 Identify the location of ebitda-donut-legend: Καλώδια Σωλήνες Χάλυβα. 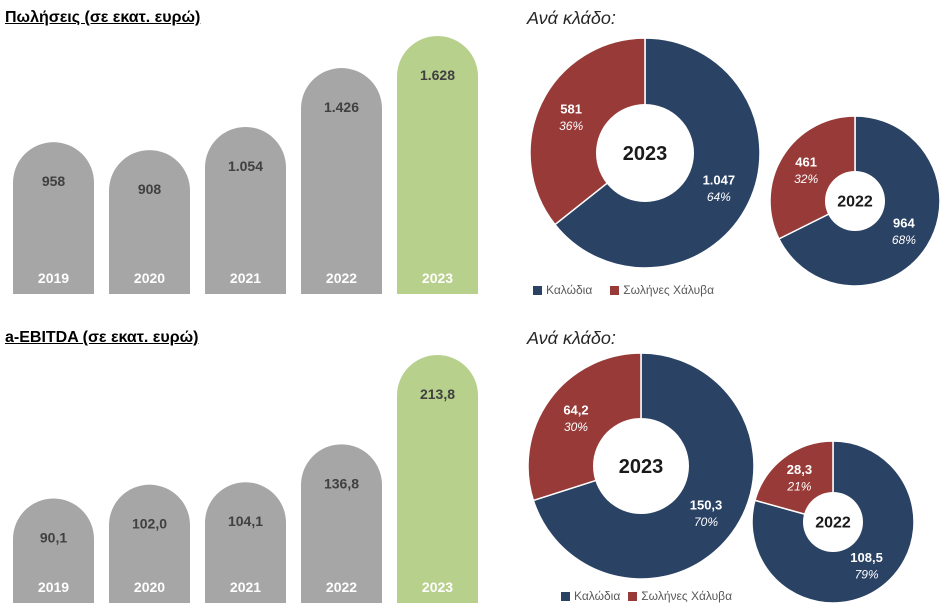
(646, 596).